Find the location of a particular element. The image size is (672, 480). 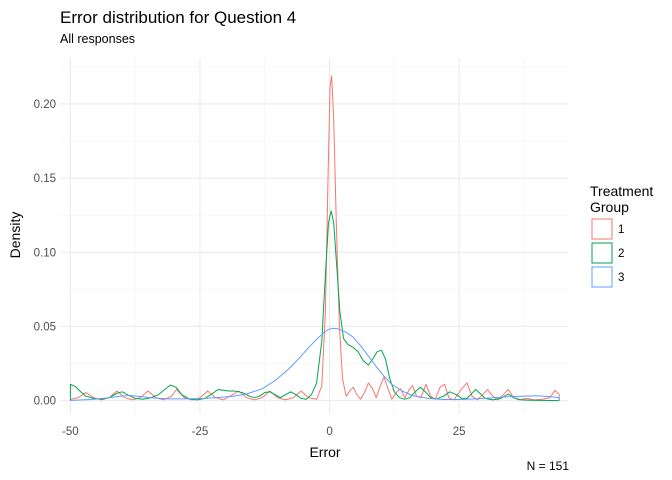

legend-label-group-3: 3 is located at coordinates (621, 278).